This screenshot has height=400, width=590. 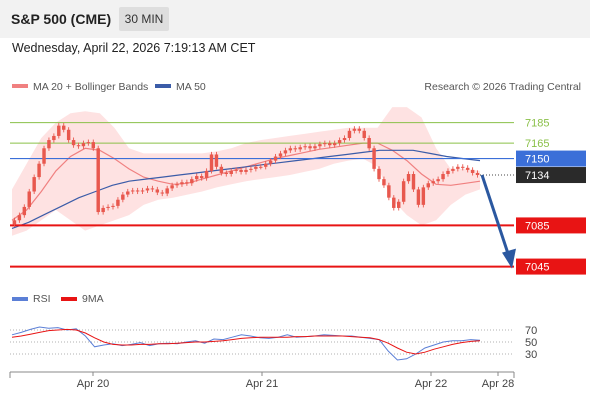 I want to click on instrument-title: S&P 500 (CME), so click(x=61, y=19).